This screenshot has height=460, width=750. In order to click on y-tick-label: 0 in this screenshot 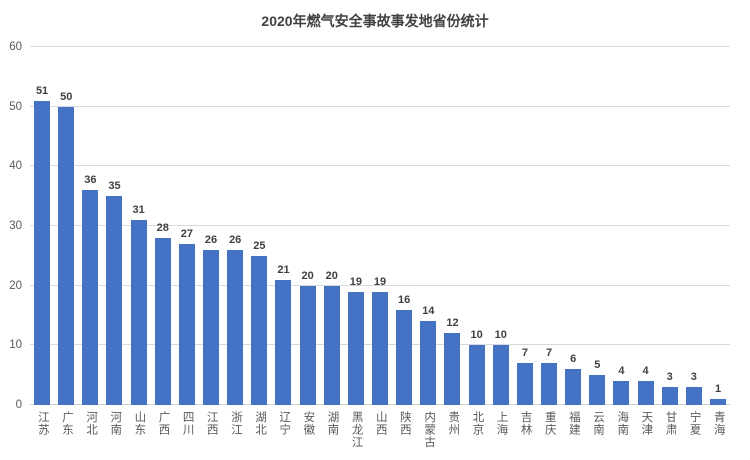, I will do `click(18, 405)`.